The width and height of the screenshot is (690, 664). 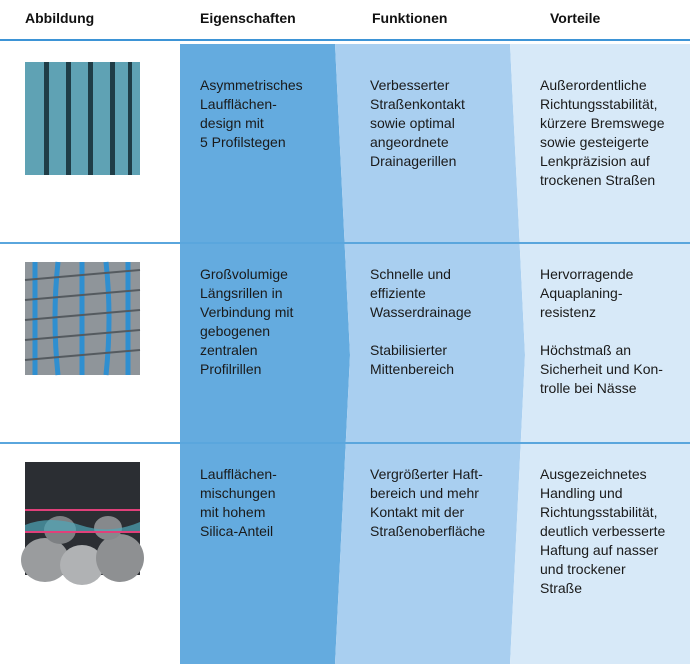 What do you see at coordinates (601, 369) in the screenshot?
I see `cell-text: Sicherheit und Kon-` at bounding box center [601, 369].